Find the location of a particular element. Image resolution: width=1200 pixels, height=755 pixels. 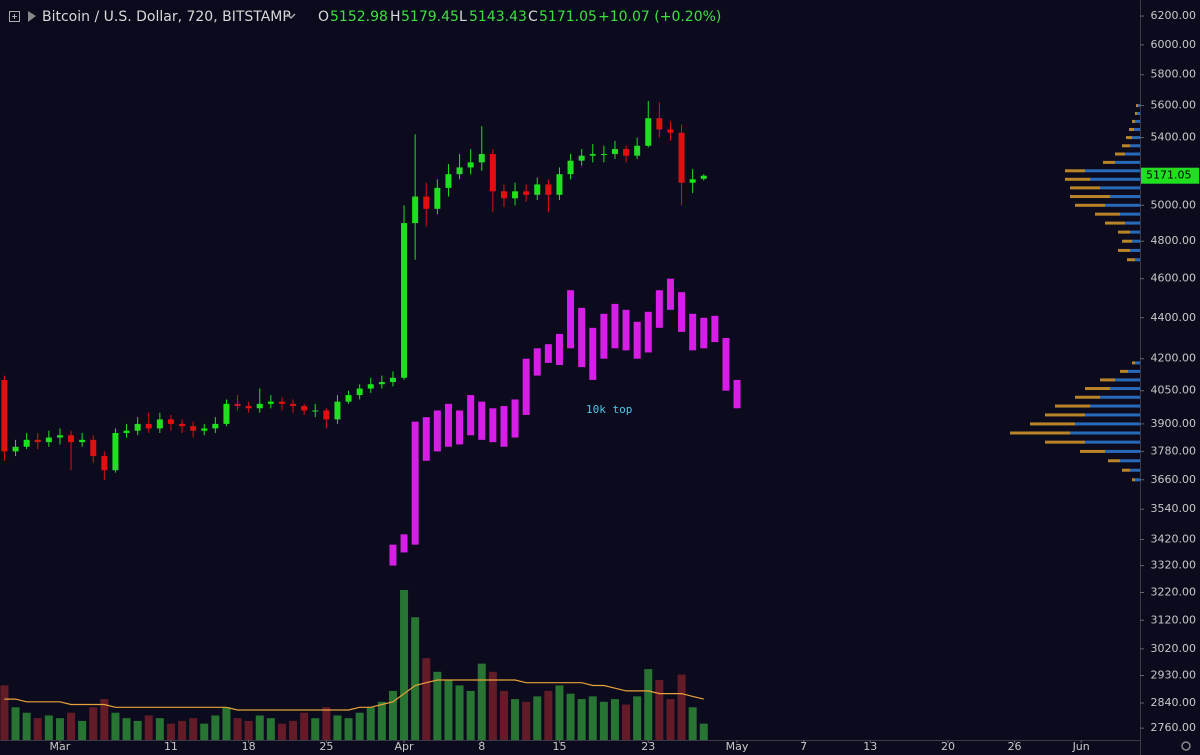

volume-ma-line is located at coordinates (354, 695).